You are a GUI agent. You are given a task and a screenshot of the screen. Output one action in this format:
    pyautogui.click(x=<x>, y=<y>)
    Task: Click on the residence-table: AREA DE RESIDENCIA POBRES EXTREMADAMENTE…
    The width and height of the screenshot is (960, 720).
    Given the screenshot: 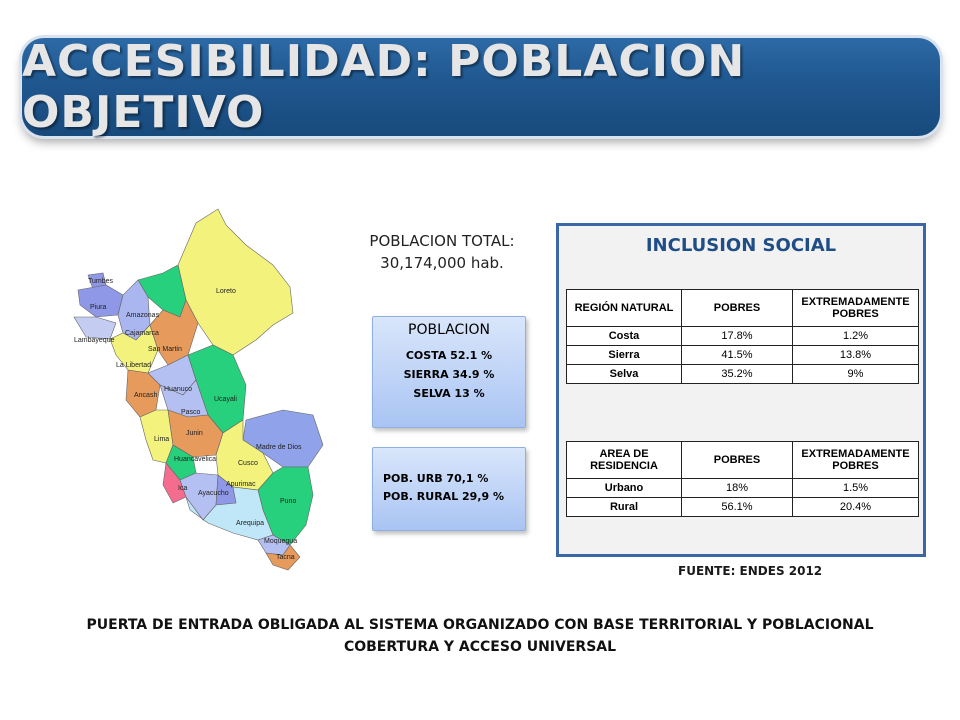 What is the action you would take?
    pyautogui.click(x=742, y=479)
    